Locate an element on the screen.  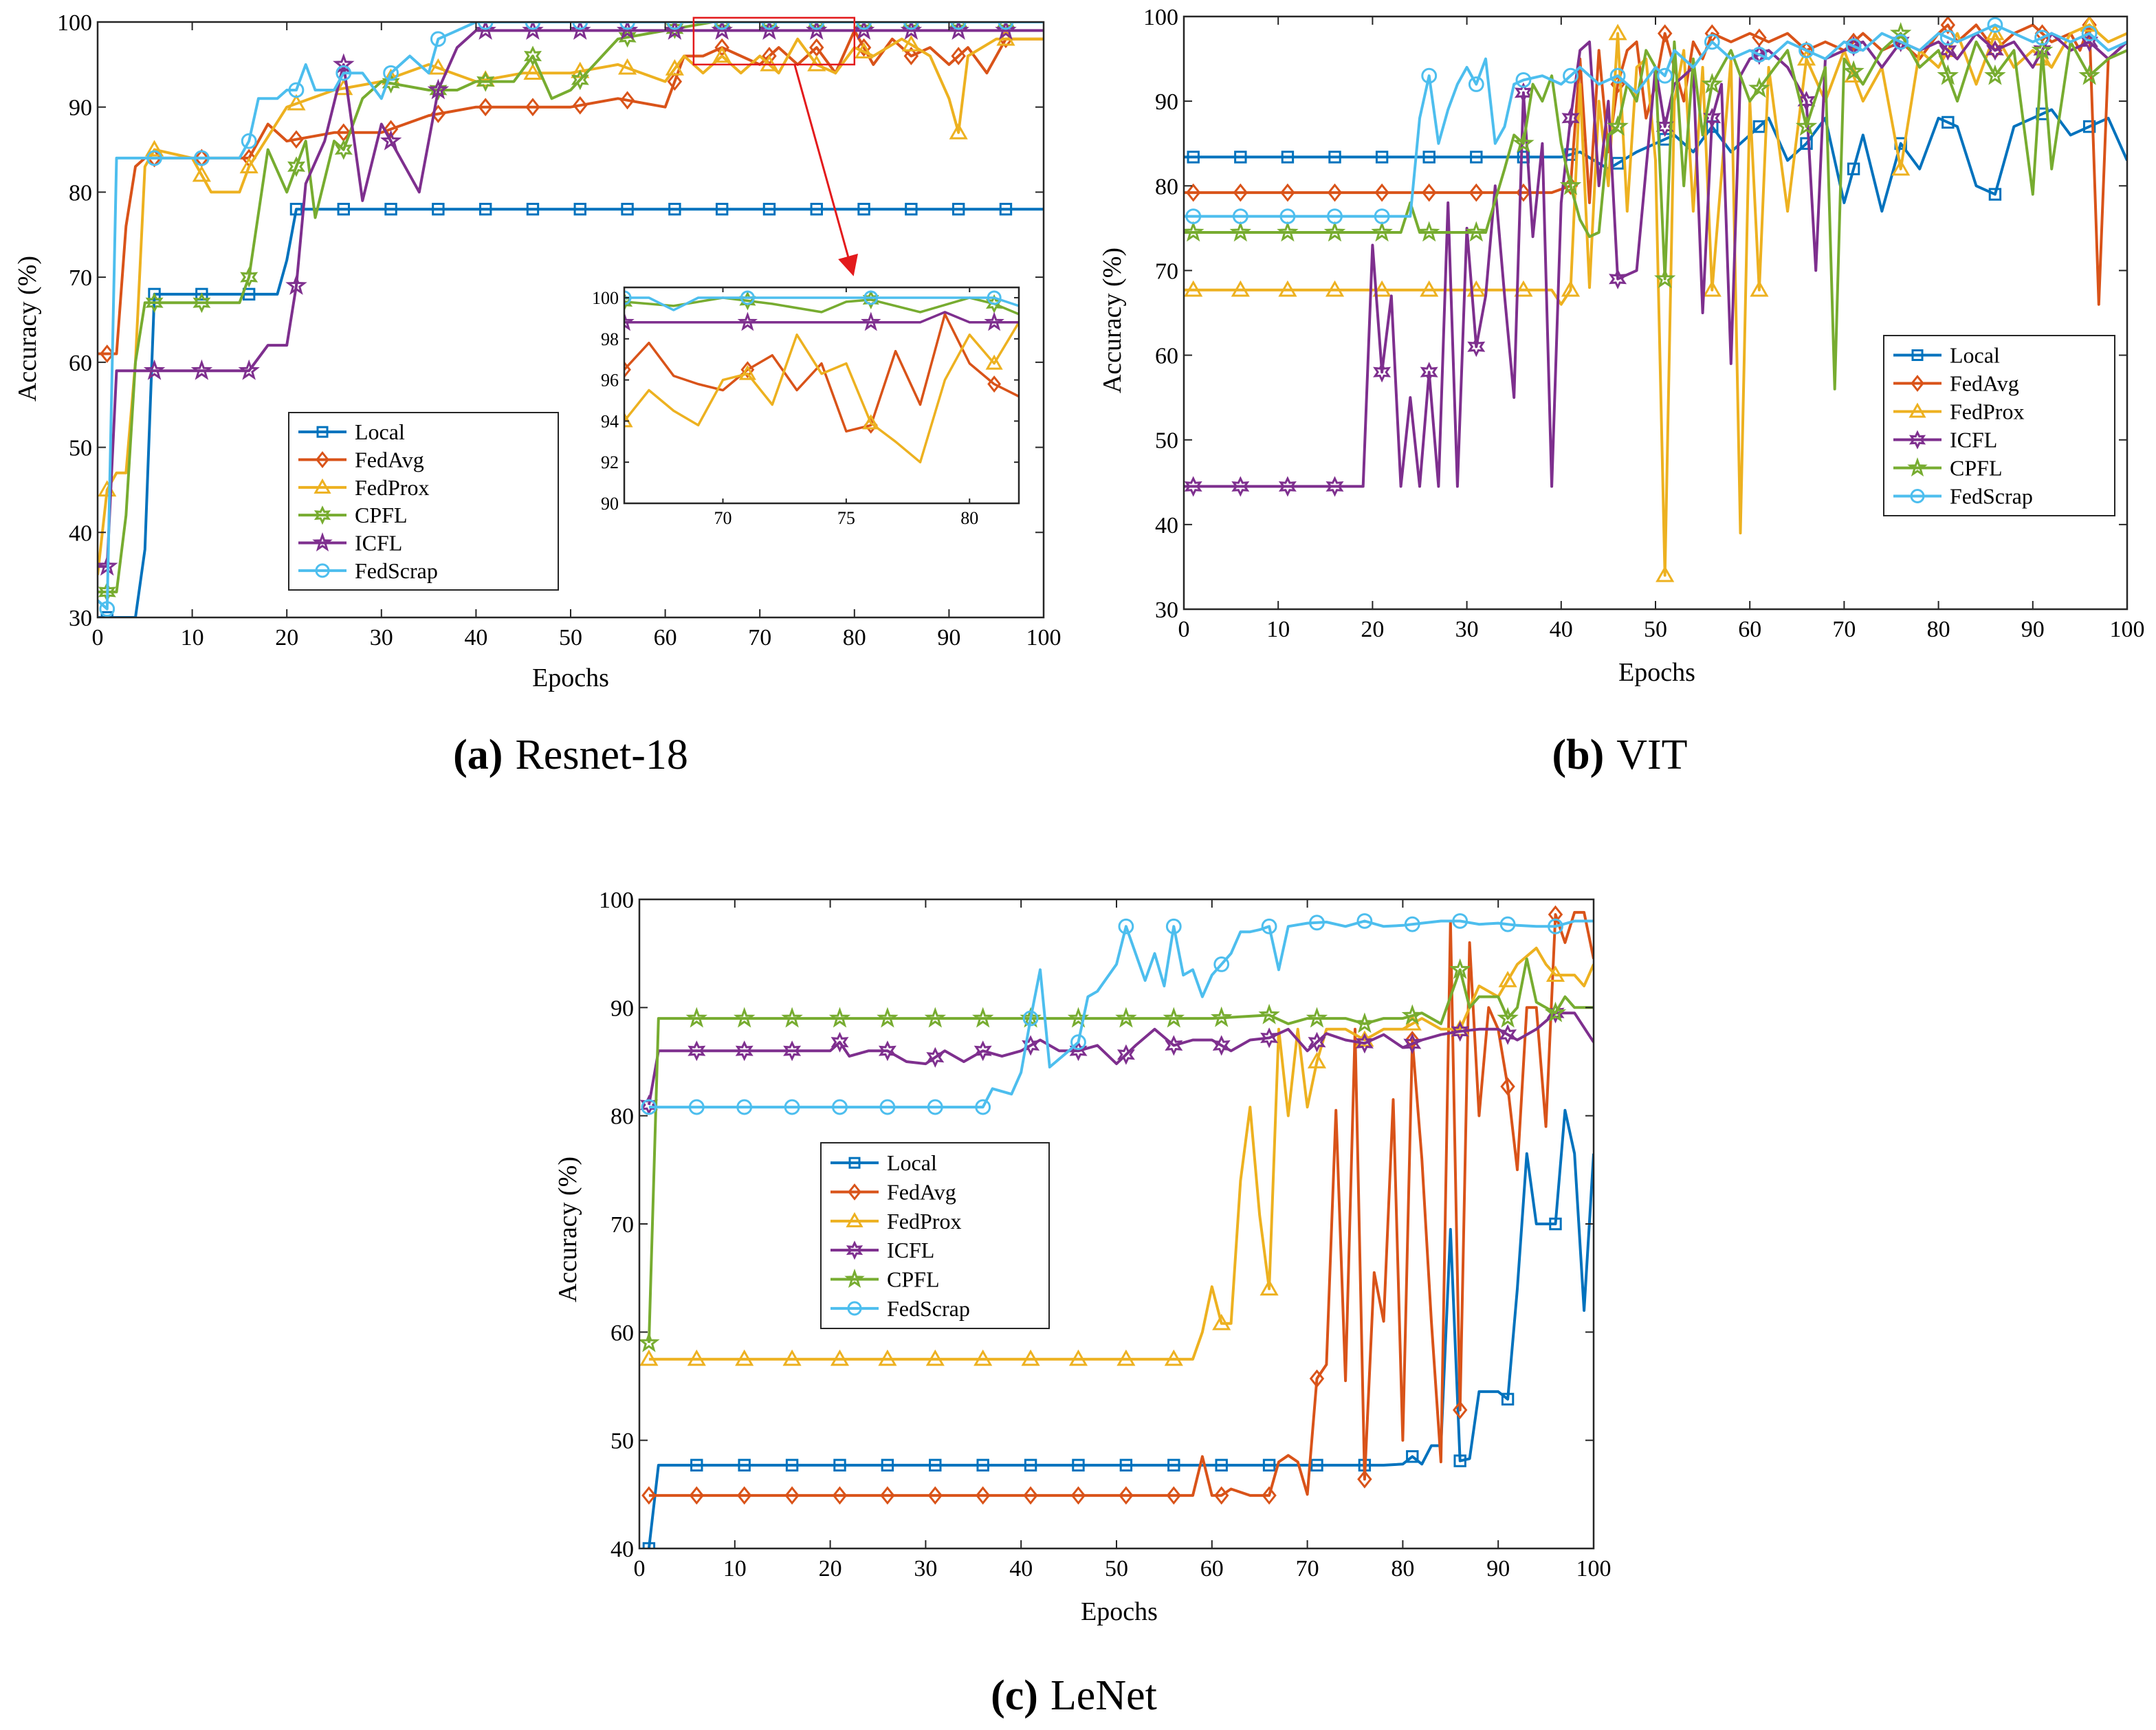
panel-b-marker-icfl is located at coordinates (1523, 92).